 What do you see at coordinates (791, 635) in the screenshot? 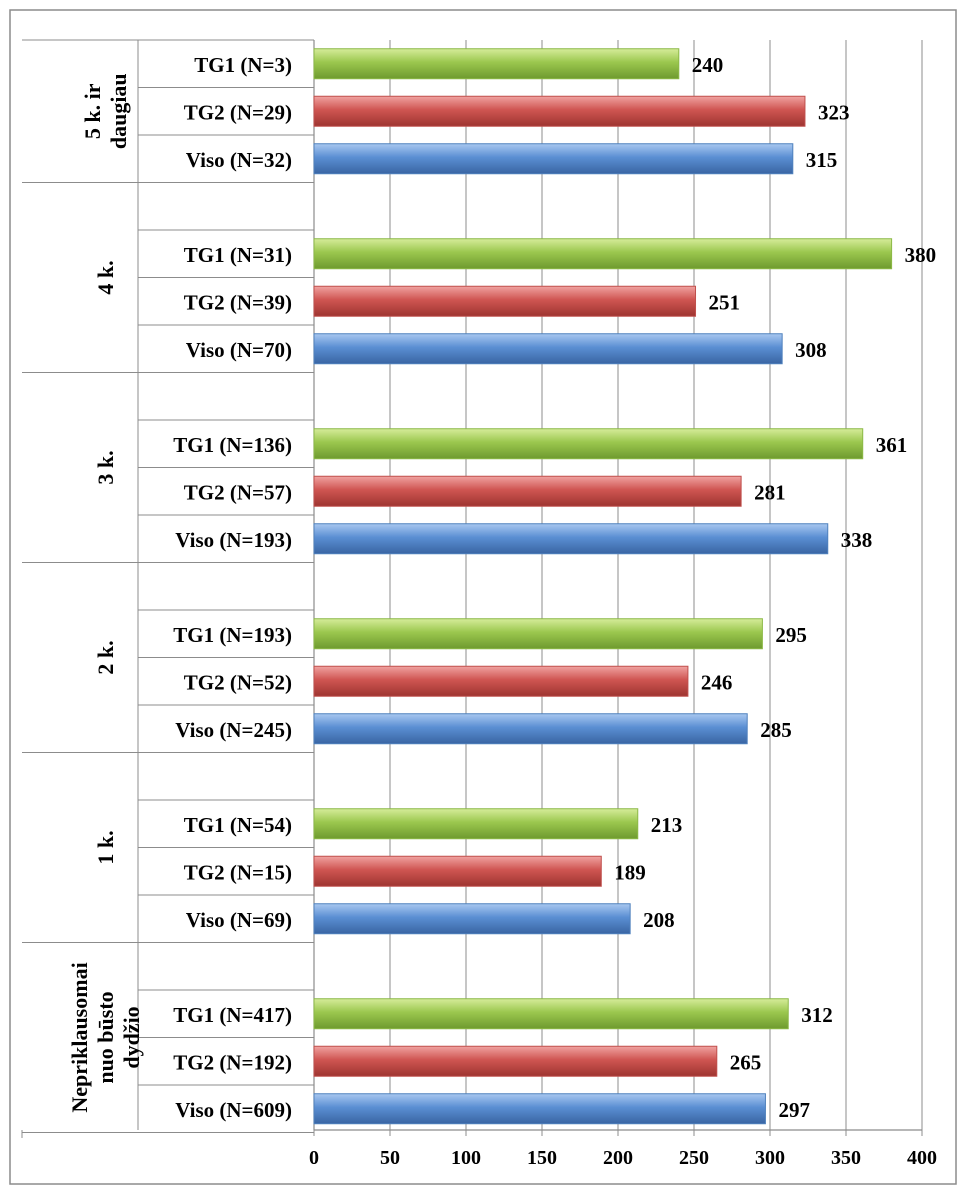
I see `data-label: 295` at bounding box center [791, 635].